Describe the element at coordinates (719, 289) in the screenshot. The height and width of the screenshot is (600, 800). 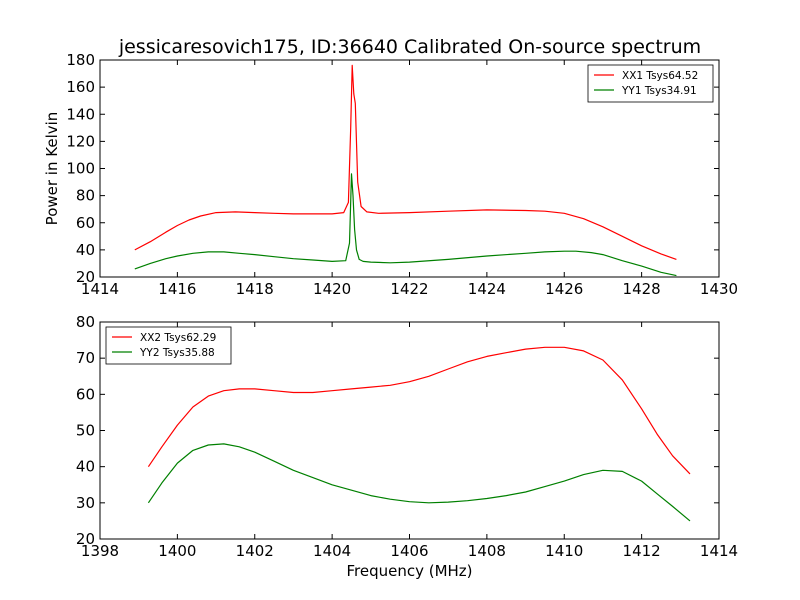
I see `x-tick-label: 1430` at that location.